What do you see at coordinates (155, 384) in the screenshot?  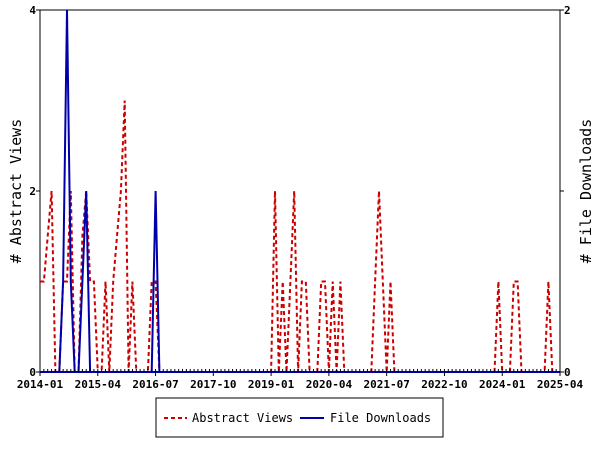 I see `x-tick-label: 2016-07` at bounding box center [155, 384].